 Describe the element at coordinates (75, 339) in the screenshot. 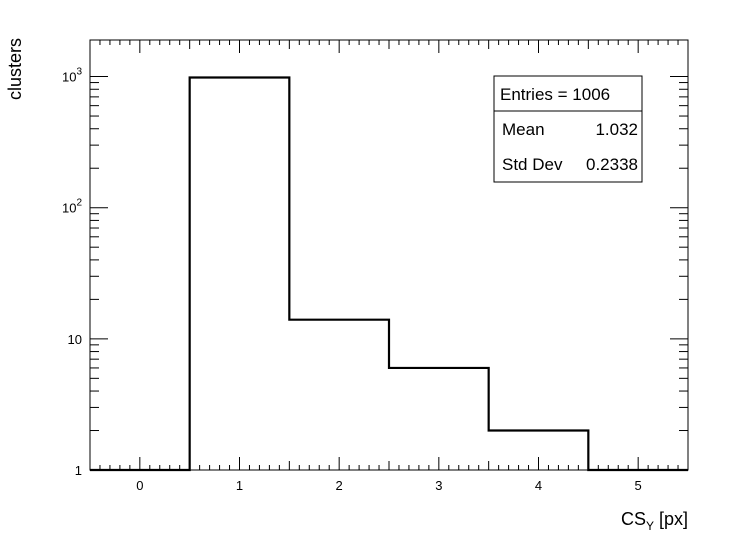

I see `y-tick-label: 10` at that location.